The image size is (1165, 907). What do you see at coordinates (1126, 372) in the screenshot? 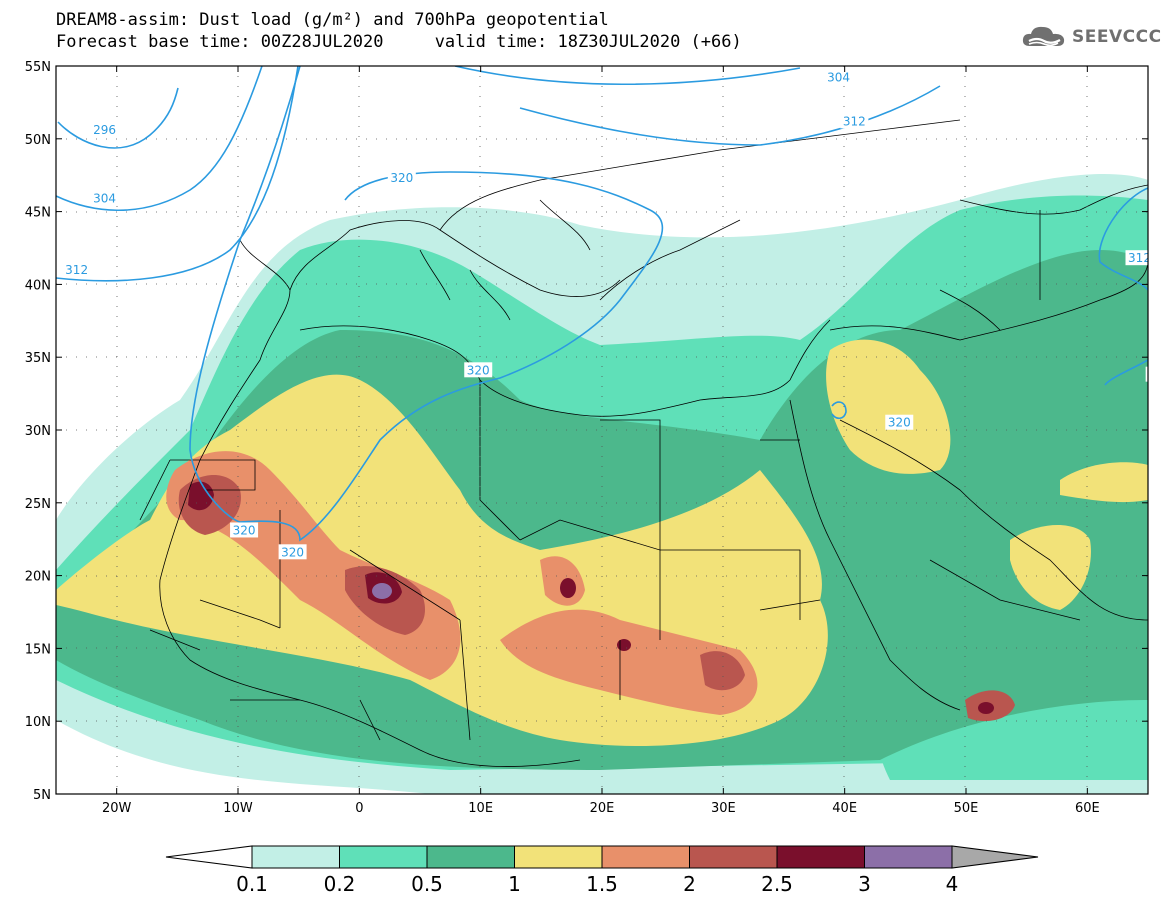
I see `contour-320-far-east` at bounding box center [1126, 372].